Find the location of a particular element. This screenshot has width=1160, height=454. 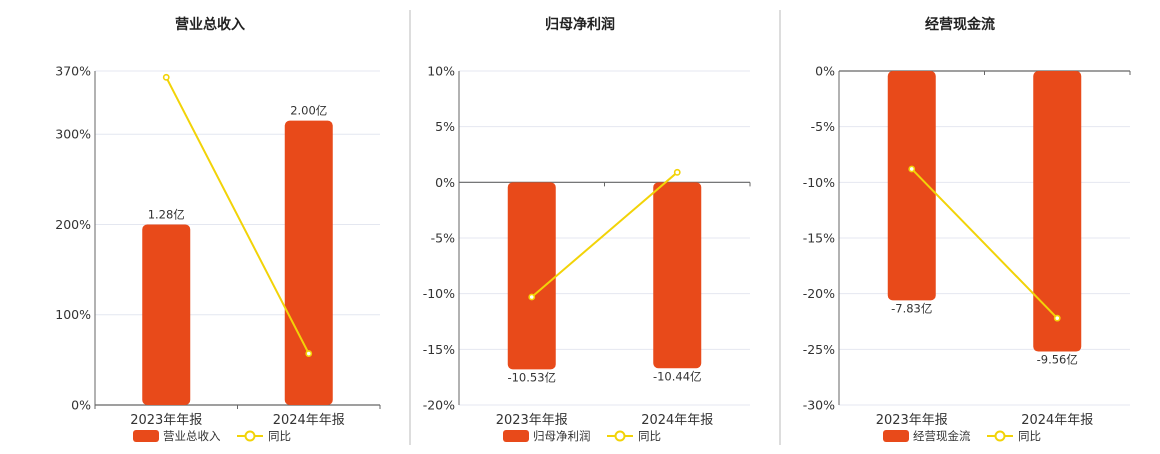

y-tick-label: 5% is located at coordinates (445, 126).